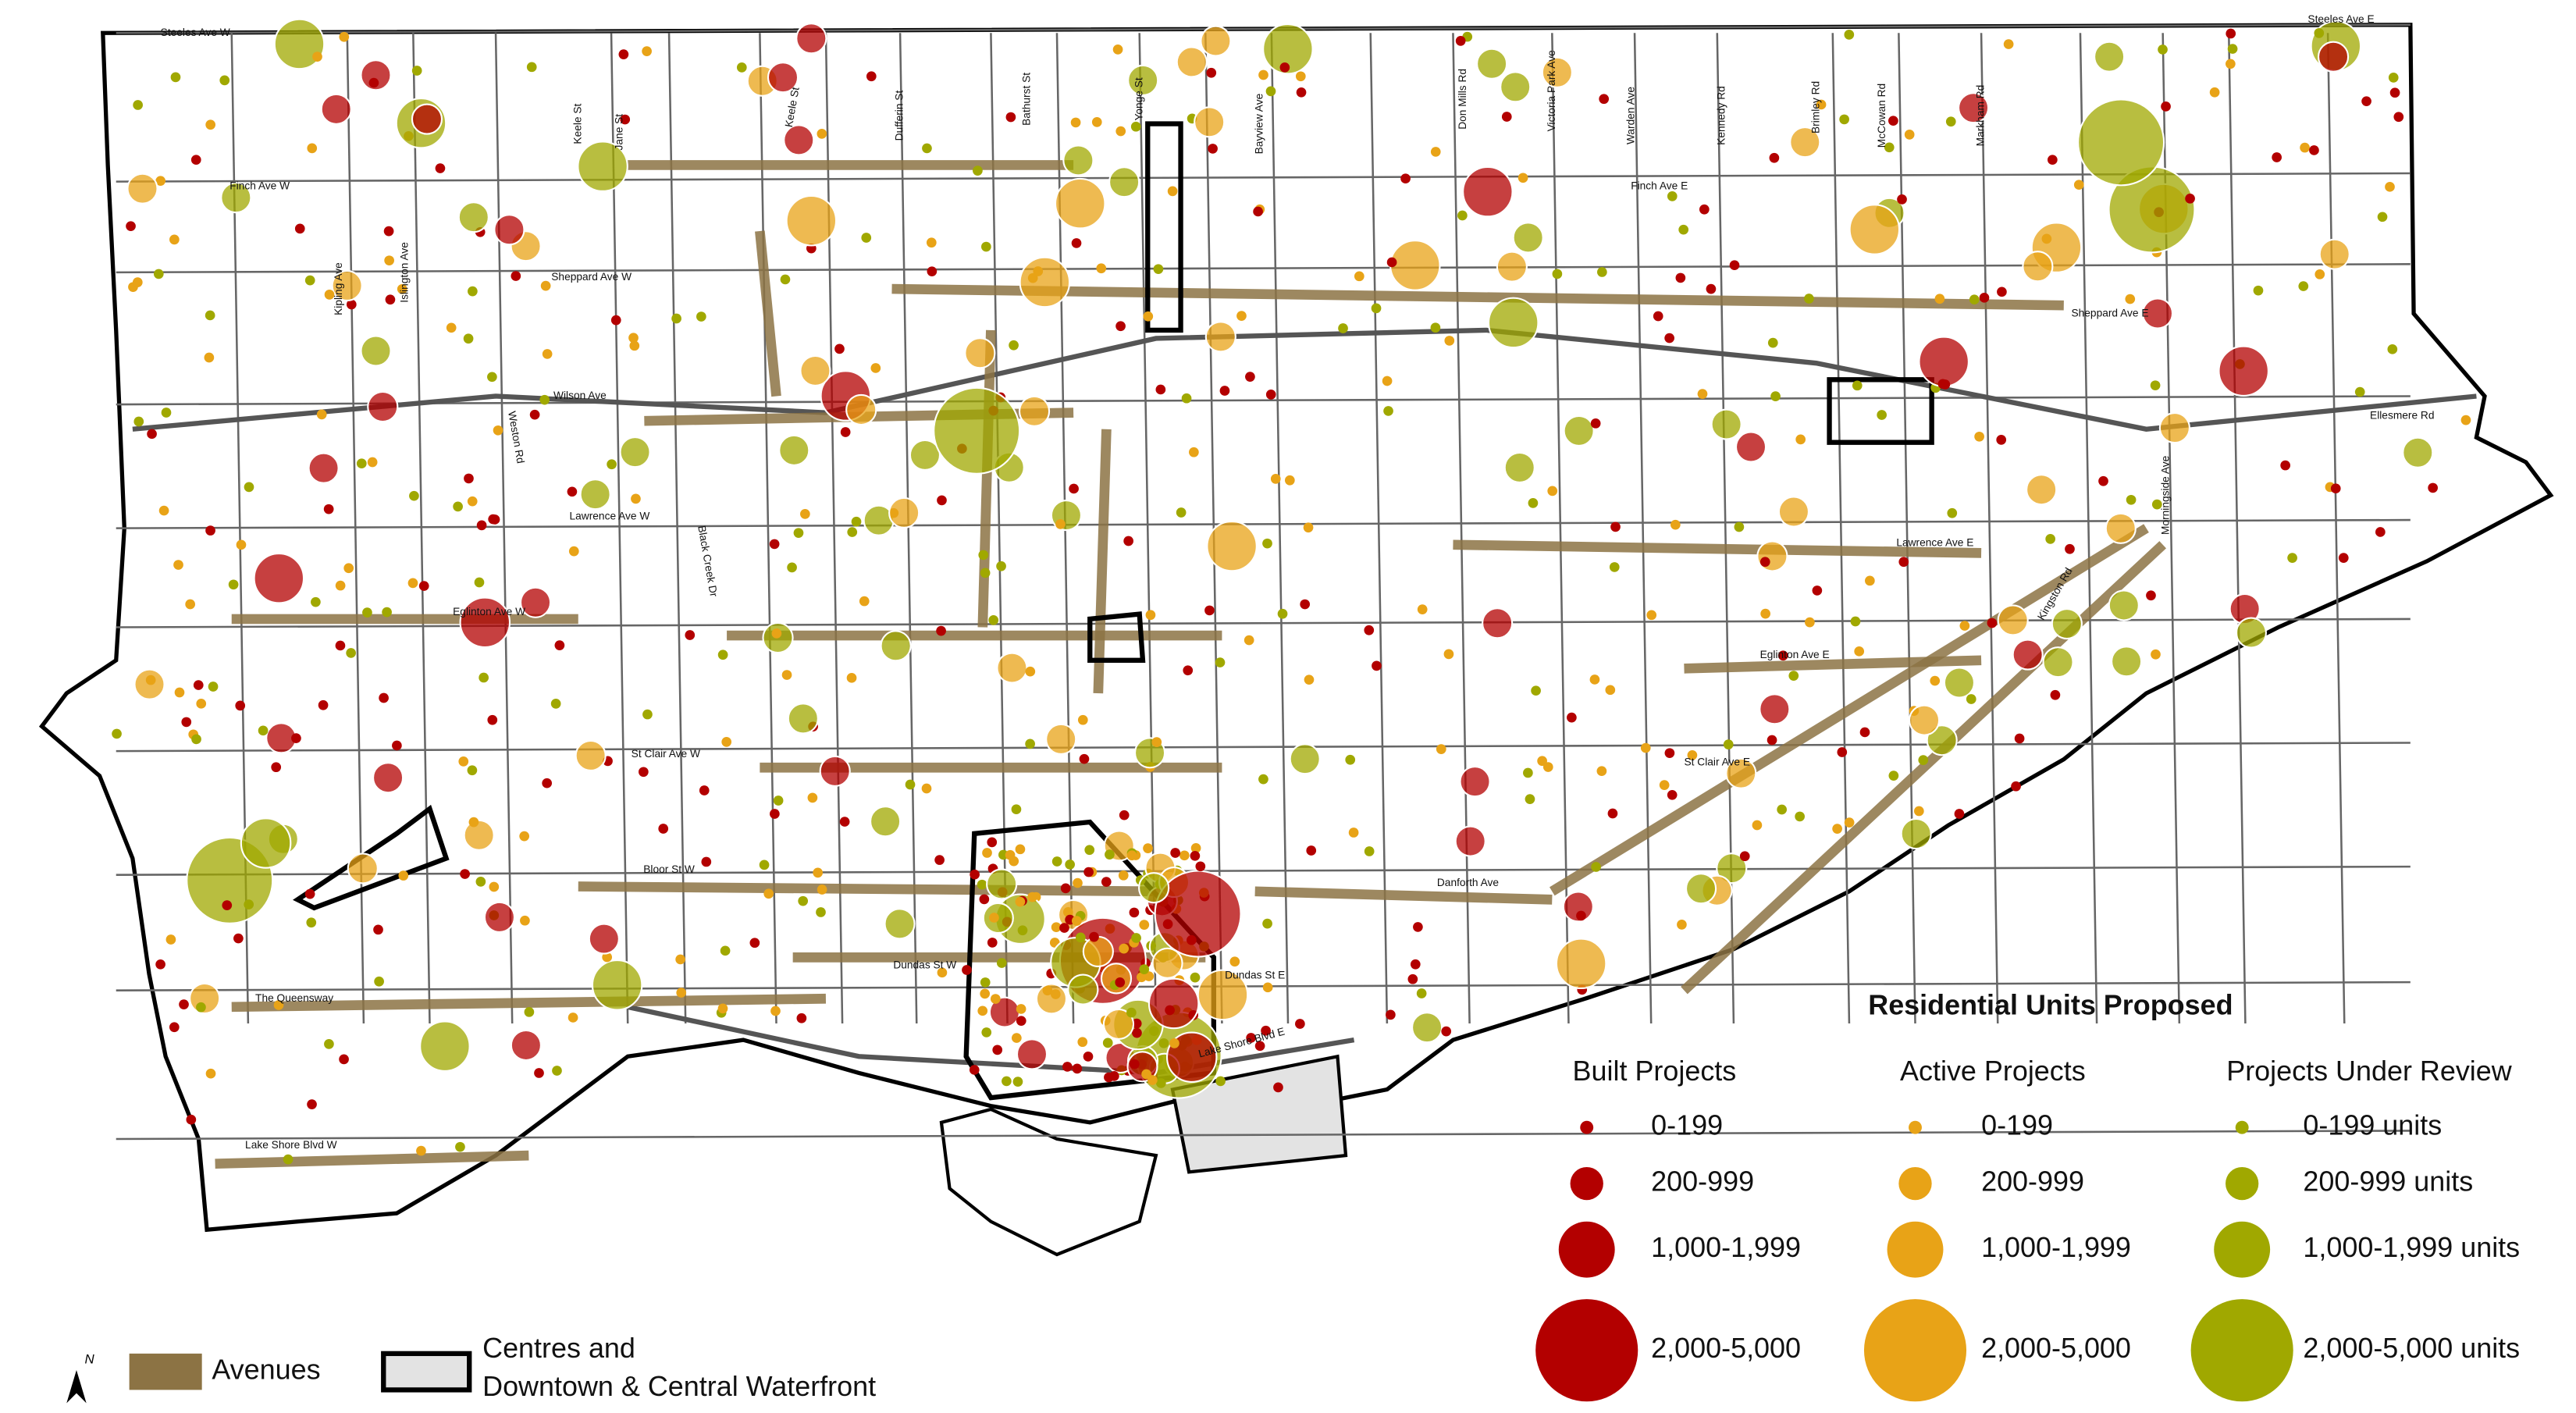  Describe the element at coordinates (1935, 542) in the screenshot. I see `street-label: Lawrence Ave E` at that location.